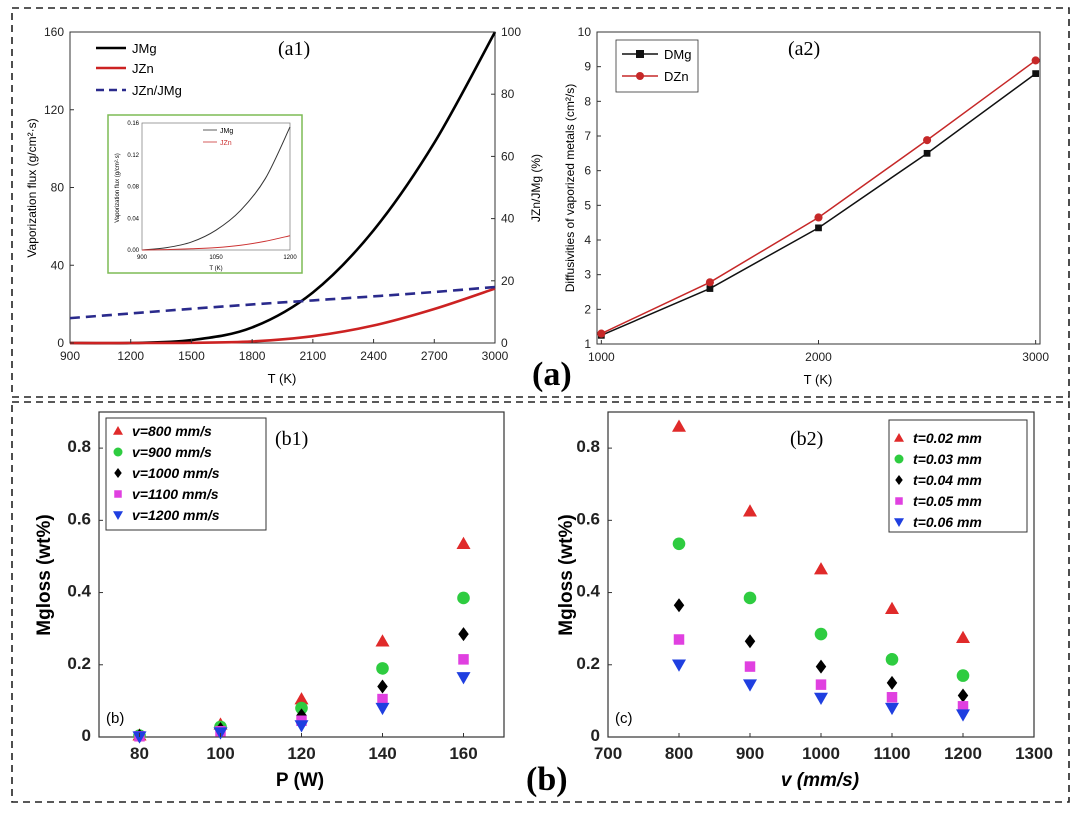  What do you see at coordinates (172, 452) in the screenshot?
I see `b1-legend-label-v-900-mm-s: v=900 mm/s` at bounding box center [172, 452].